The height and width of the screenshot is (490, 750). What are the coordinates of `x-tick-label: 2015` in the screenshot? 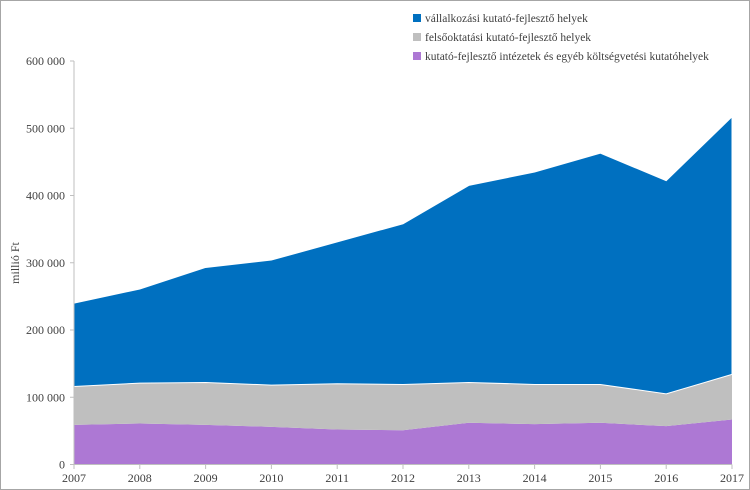 It's located at (600, 478).